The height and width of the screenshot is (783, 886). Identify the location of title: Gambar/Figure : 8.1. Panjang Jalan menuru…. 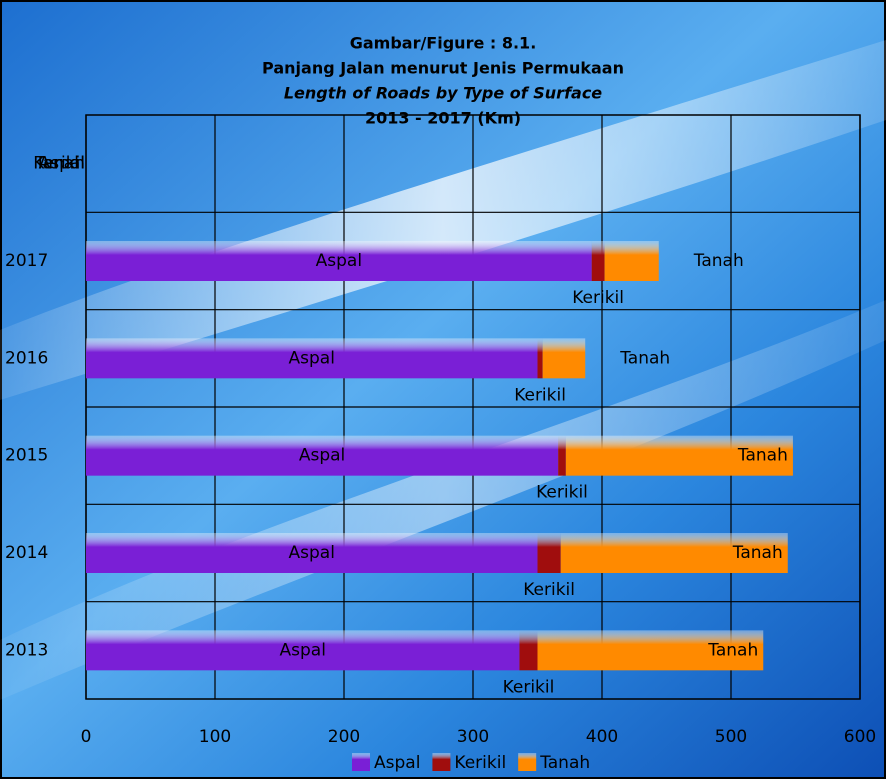
(443, 81).